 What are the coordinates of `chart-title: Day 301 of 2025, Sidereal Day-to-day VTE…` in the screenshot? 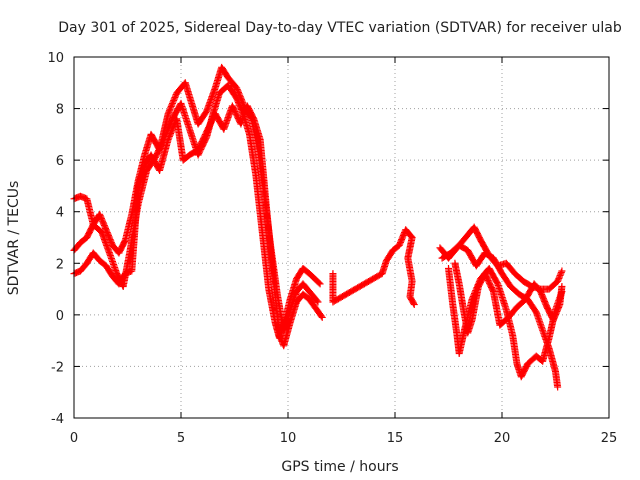 It's located at (340, 28).